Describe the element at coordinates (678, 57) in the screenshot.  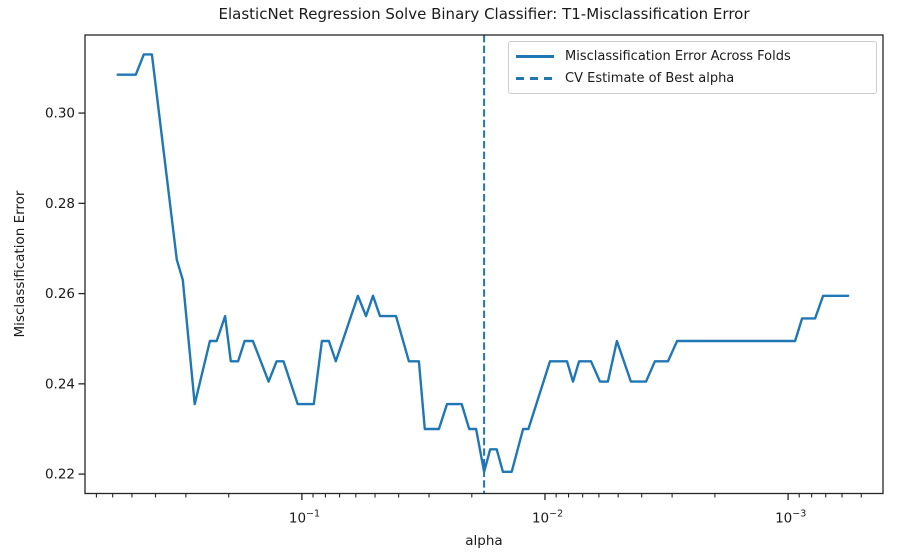
I see `legend-label: Misclassification Error Across Folds` at that location.